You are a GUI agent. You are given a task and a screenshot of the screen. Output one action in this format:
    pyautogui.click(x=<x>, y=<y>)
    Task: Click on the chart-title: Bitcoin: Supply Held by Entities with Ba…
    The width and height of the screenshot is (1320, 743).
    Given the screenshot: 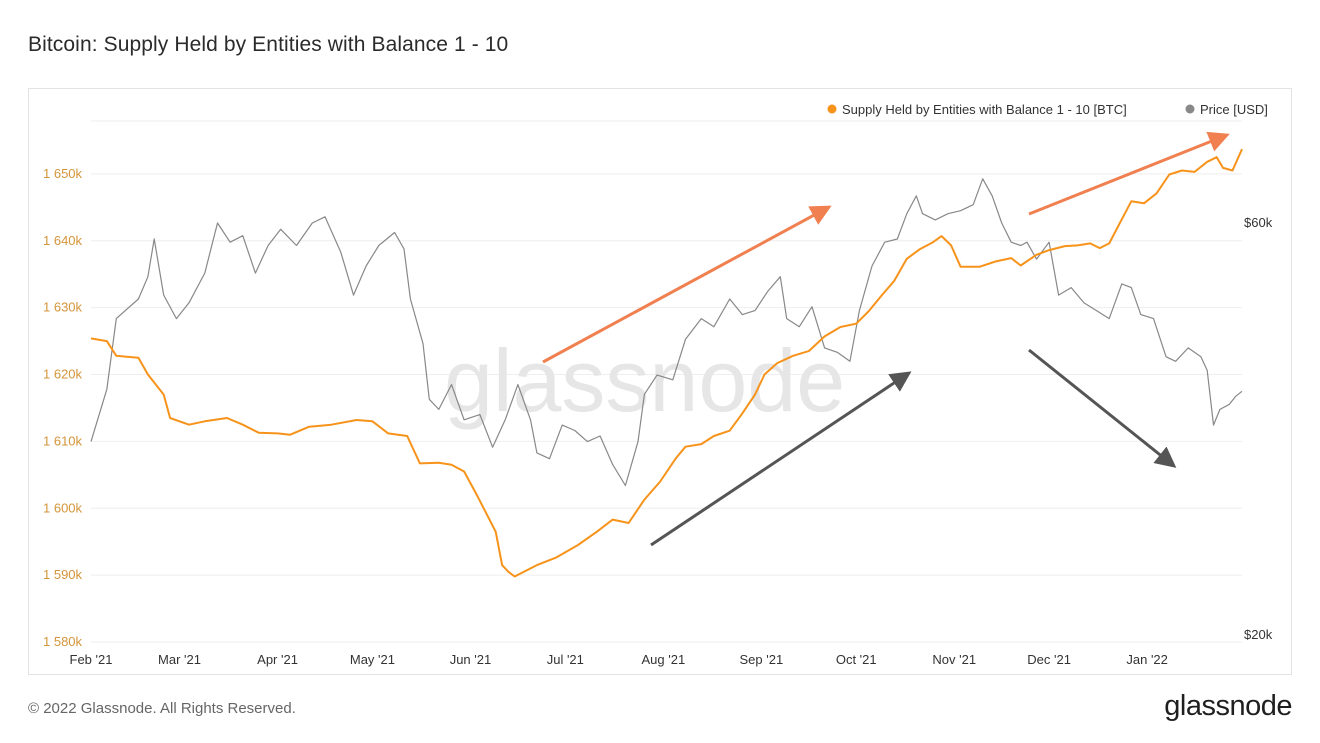 What is the action you would take?
    pyautogui.click(x=268, y=44)
    